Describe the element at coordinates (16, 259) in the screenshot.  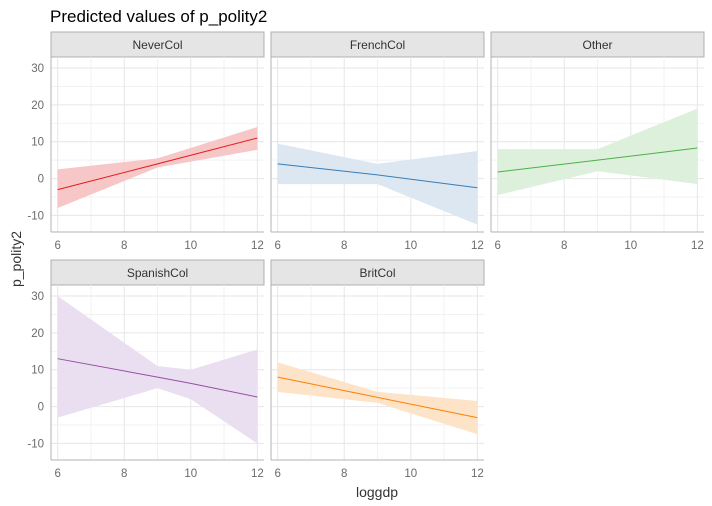
I see `y-axis-title: p_polity2` at that location.